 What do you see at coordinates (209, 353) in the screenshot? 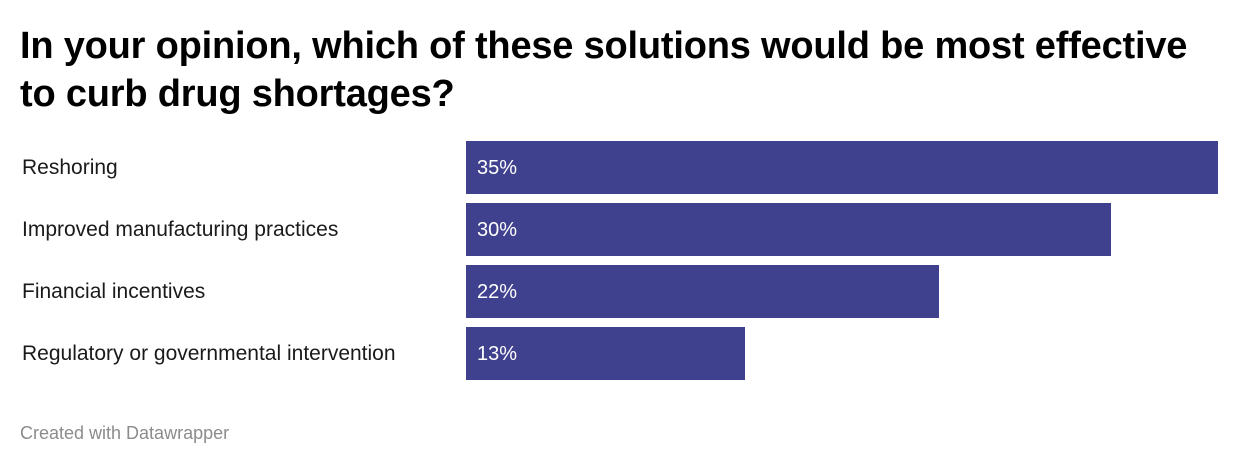
I see `category-label: Regulatory or governmental intervention` at bounding box center [209, 353].